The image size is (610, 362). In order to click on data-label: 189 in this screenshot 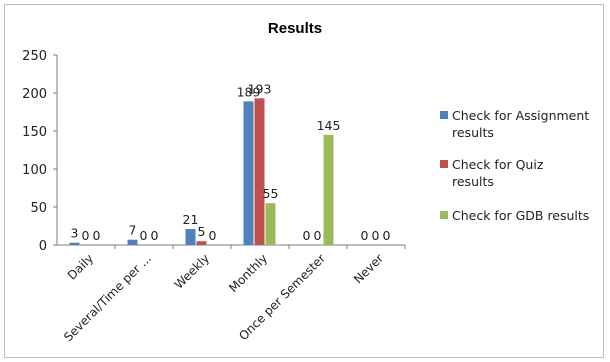, I will do `click(249, 91)`.